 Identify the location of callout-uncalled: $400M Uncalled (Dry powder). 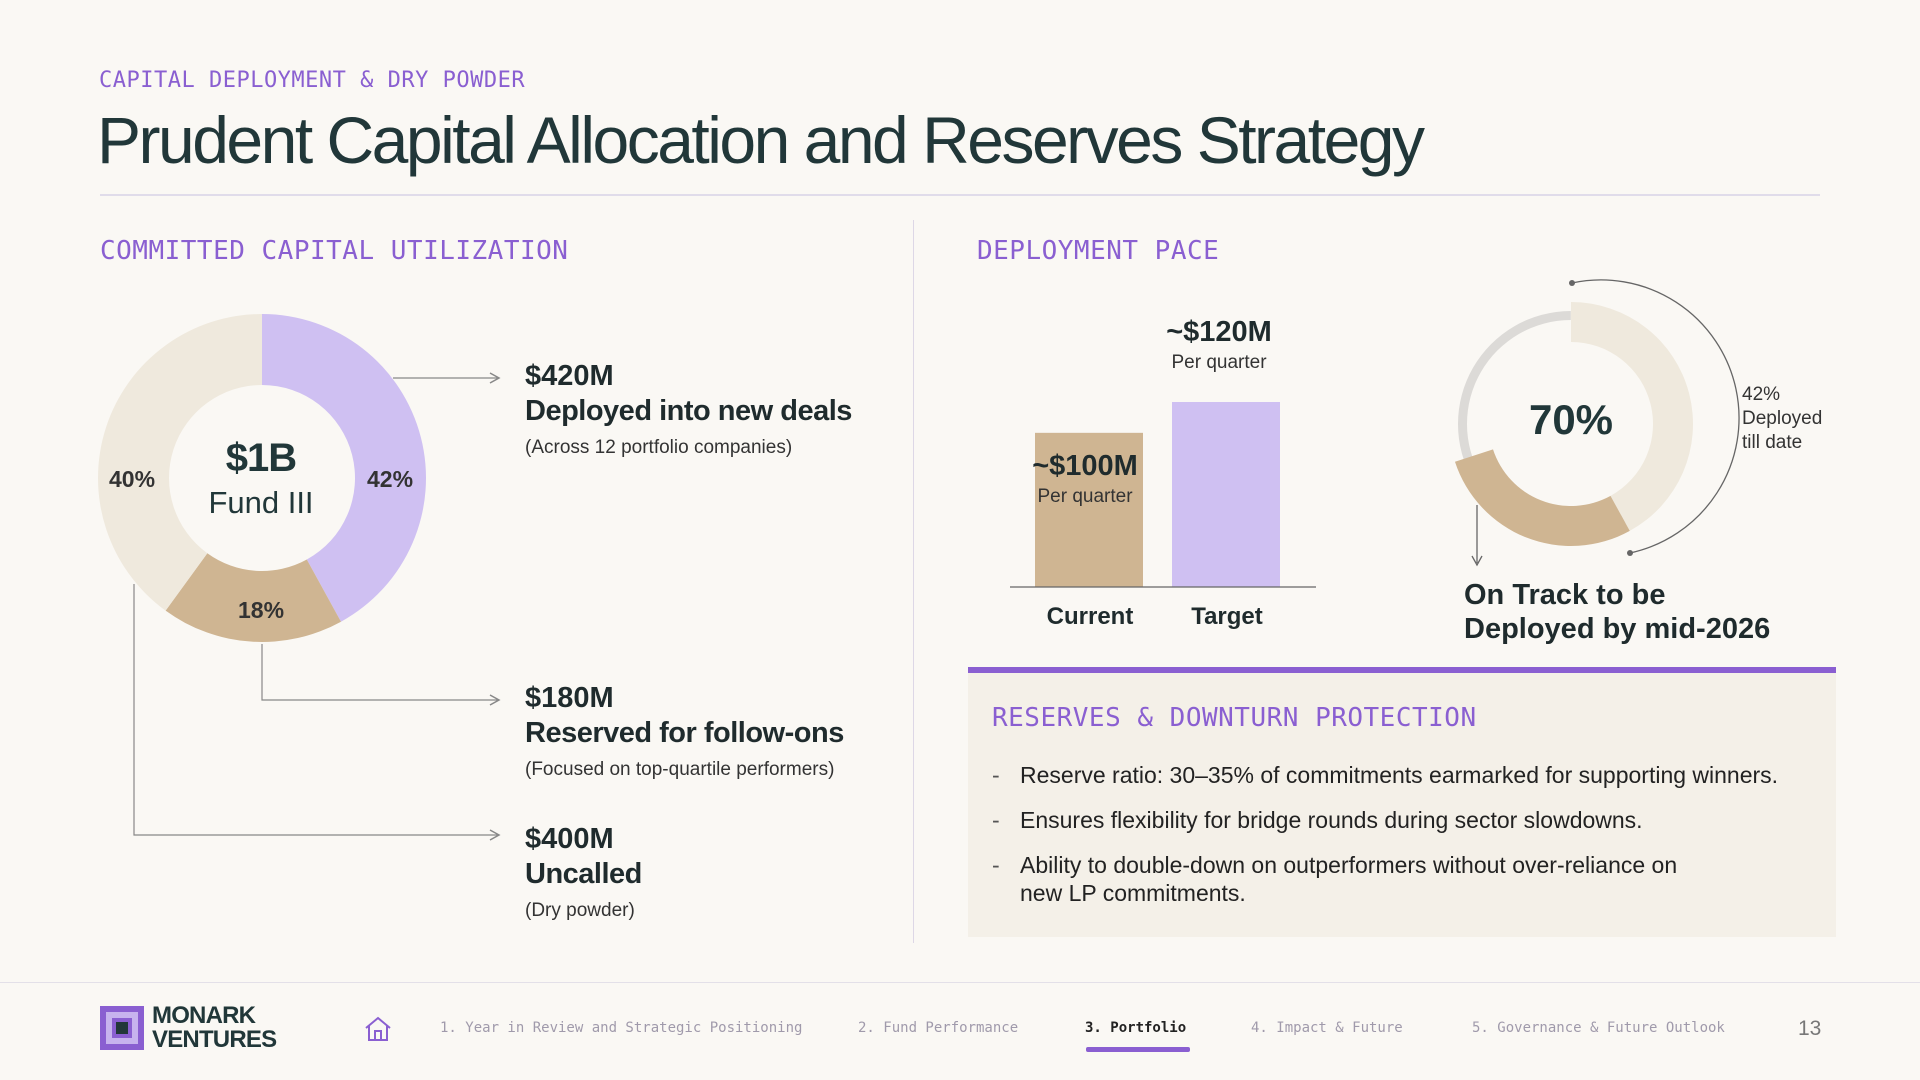
(583, 872).